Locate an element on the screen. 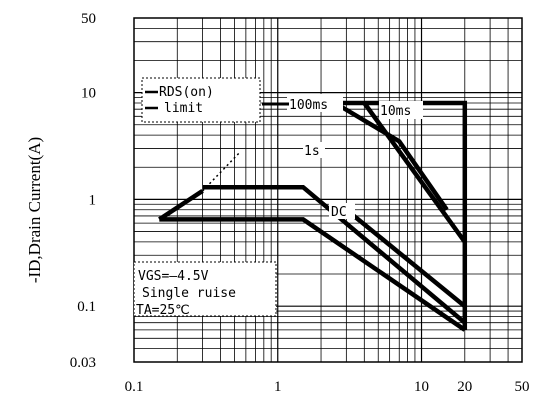 The image size is (541, 400). label-1s: 1s is located at coordinates (312, 151).